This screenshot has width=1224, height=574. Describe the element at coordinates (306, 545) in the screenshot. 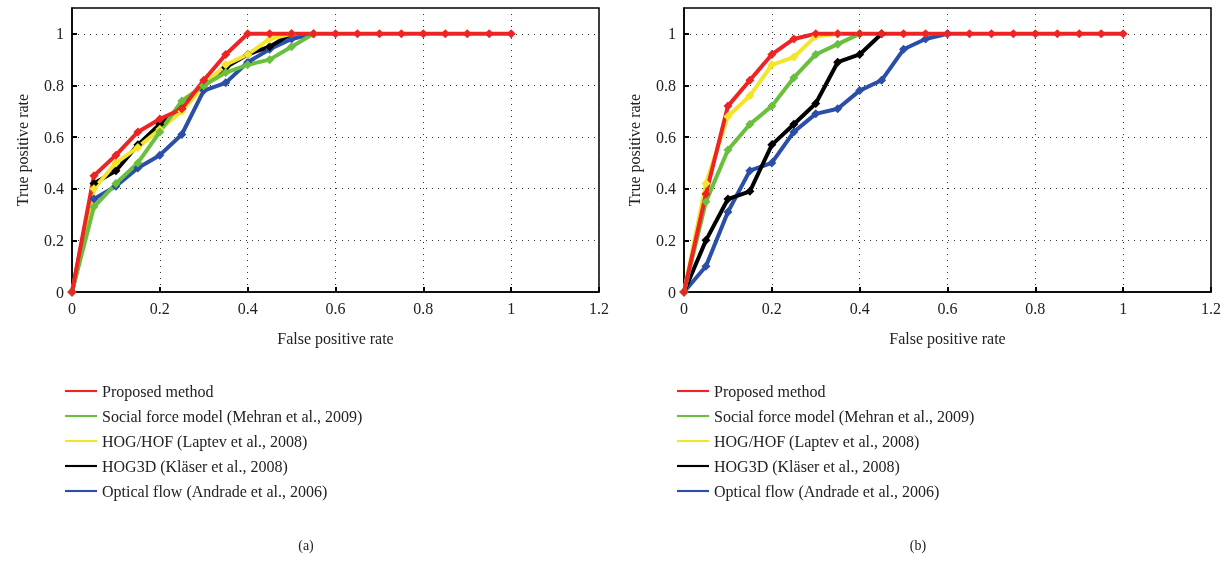

I see `text: (a)` at that location.